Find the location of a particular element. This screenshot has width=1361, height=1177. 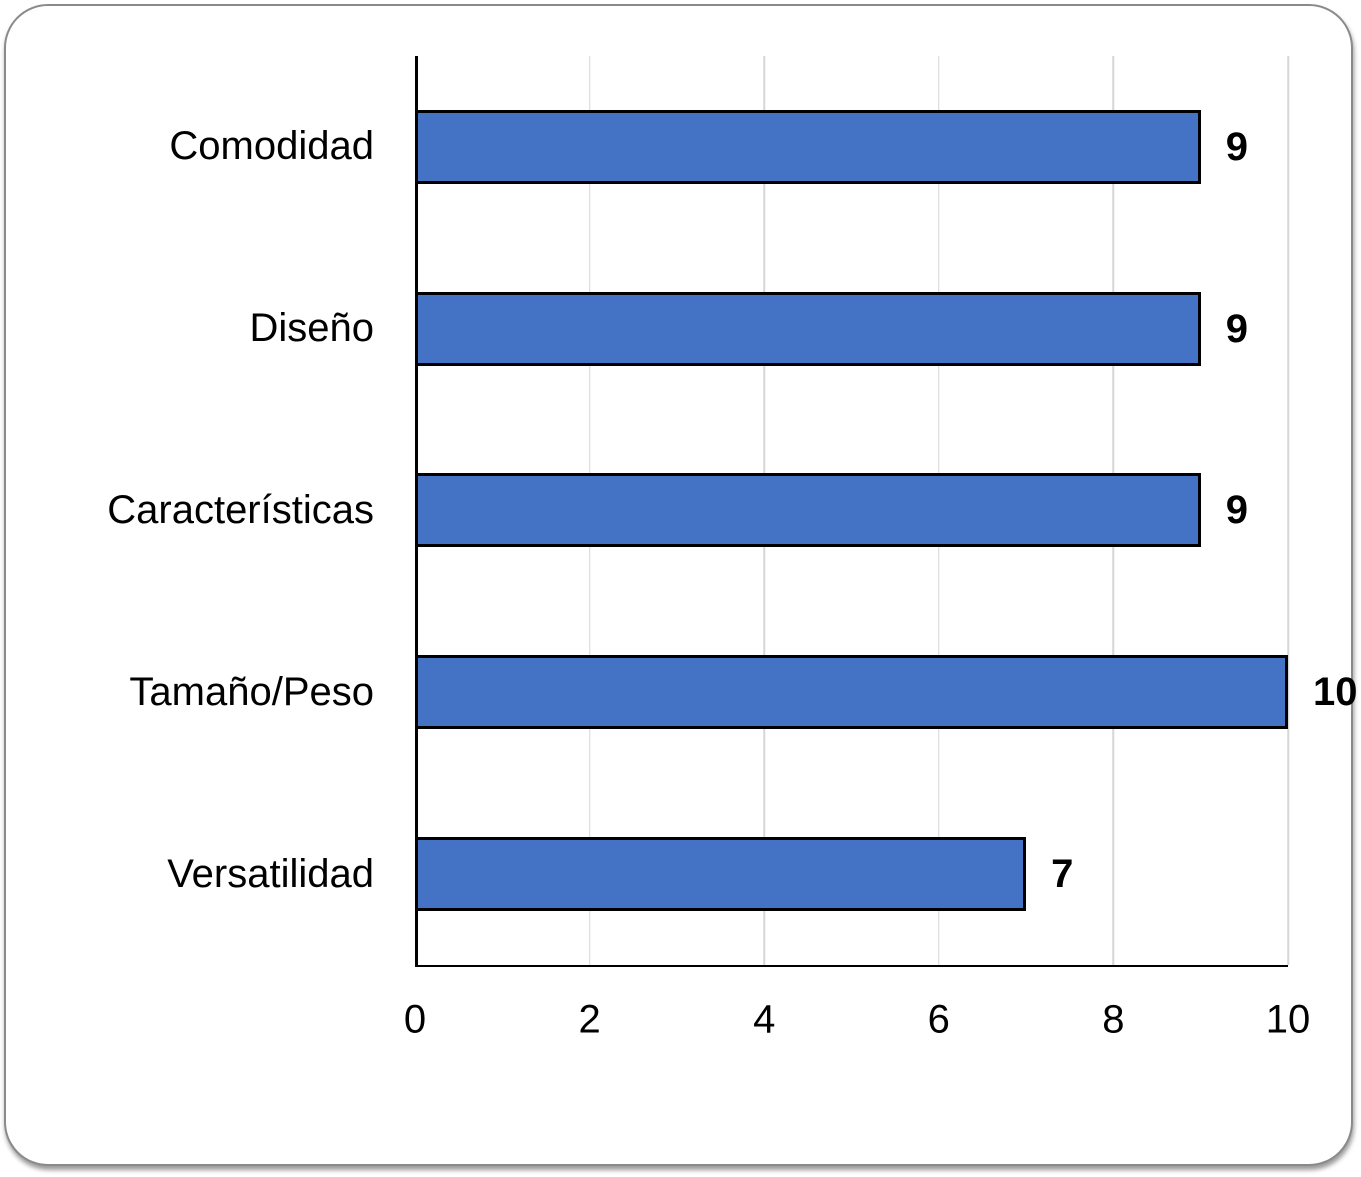

category-label: Versatilidad is located at coordinates (270, 873).